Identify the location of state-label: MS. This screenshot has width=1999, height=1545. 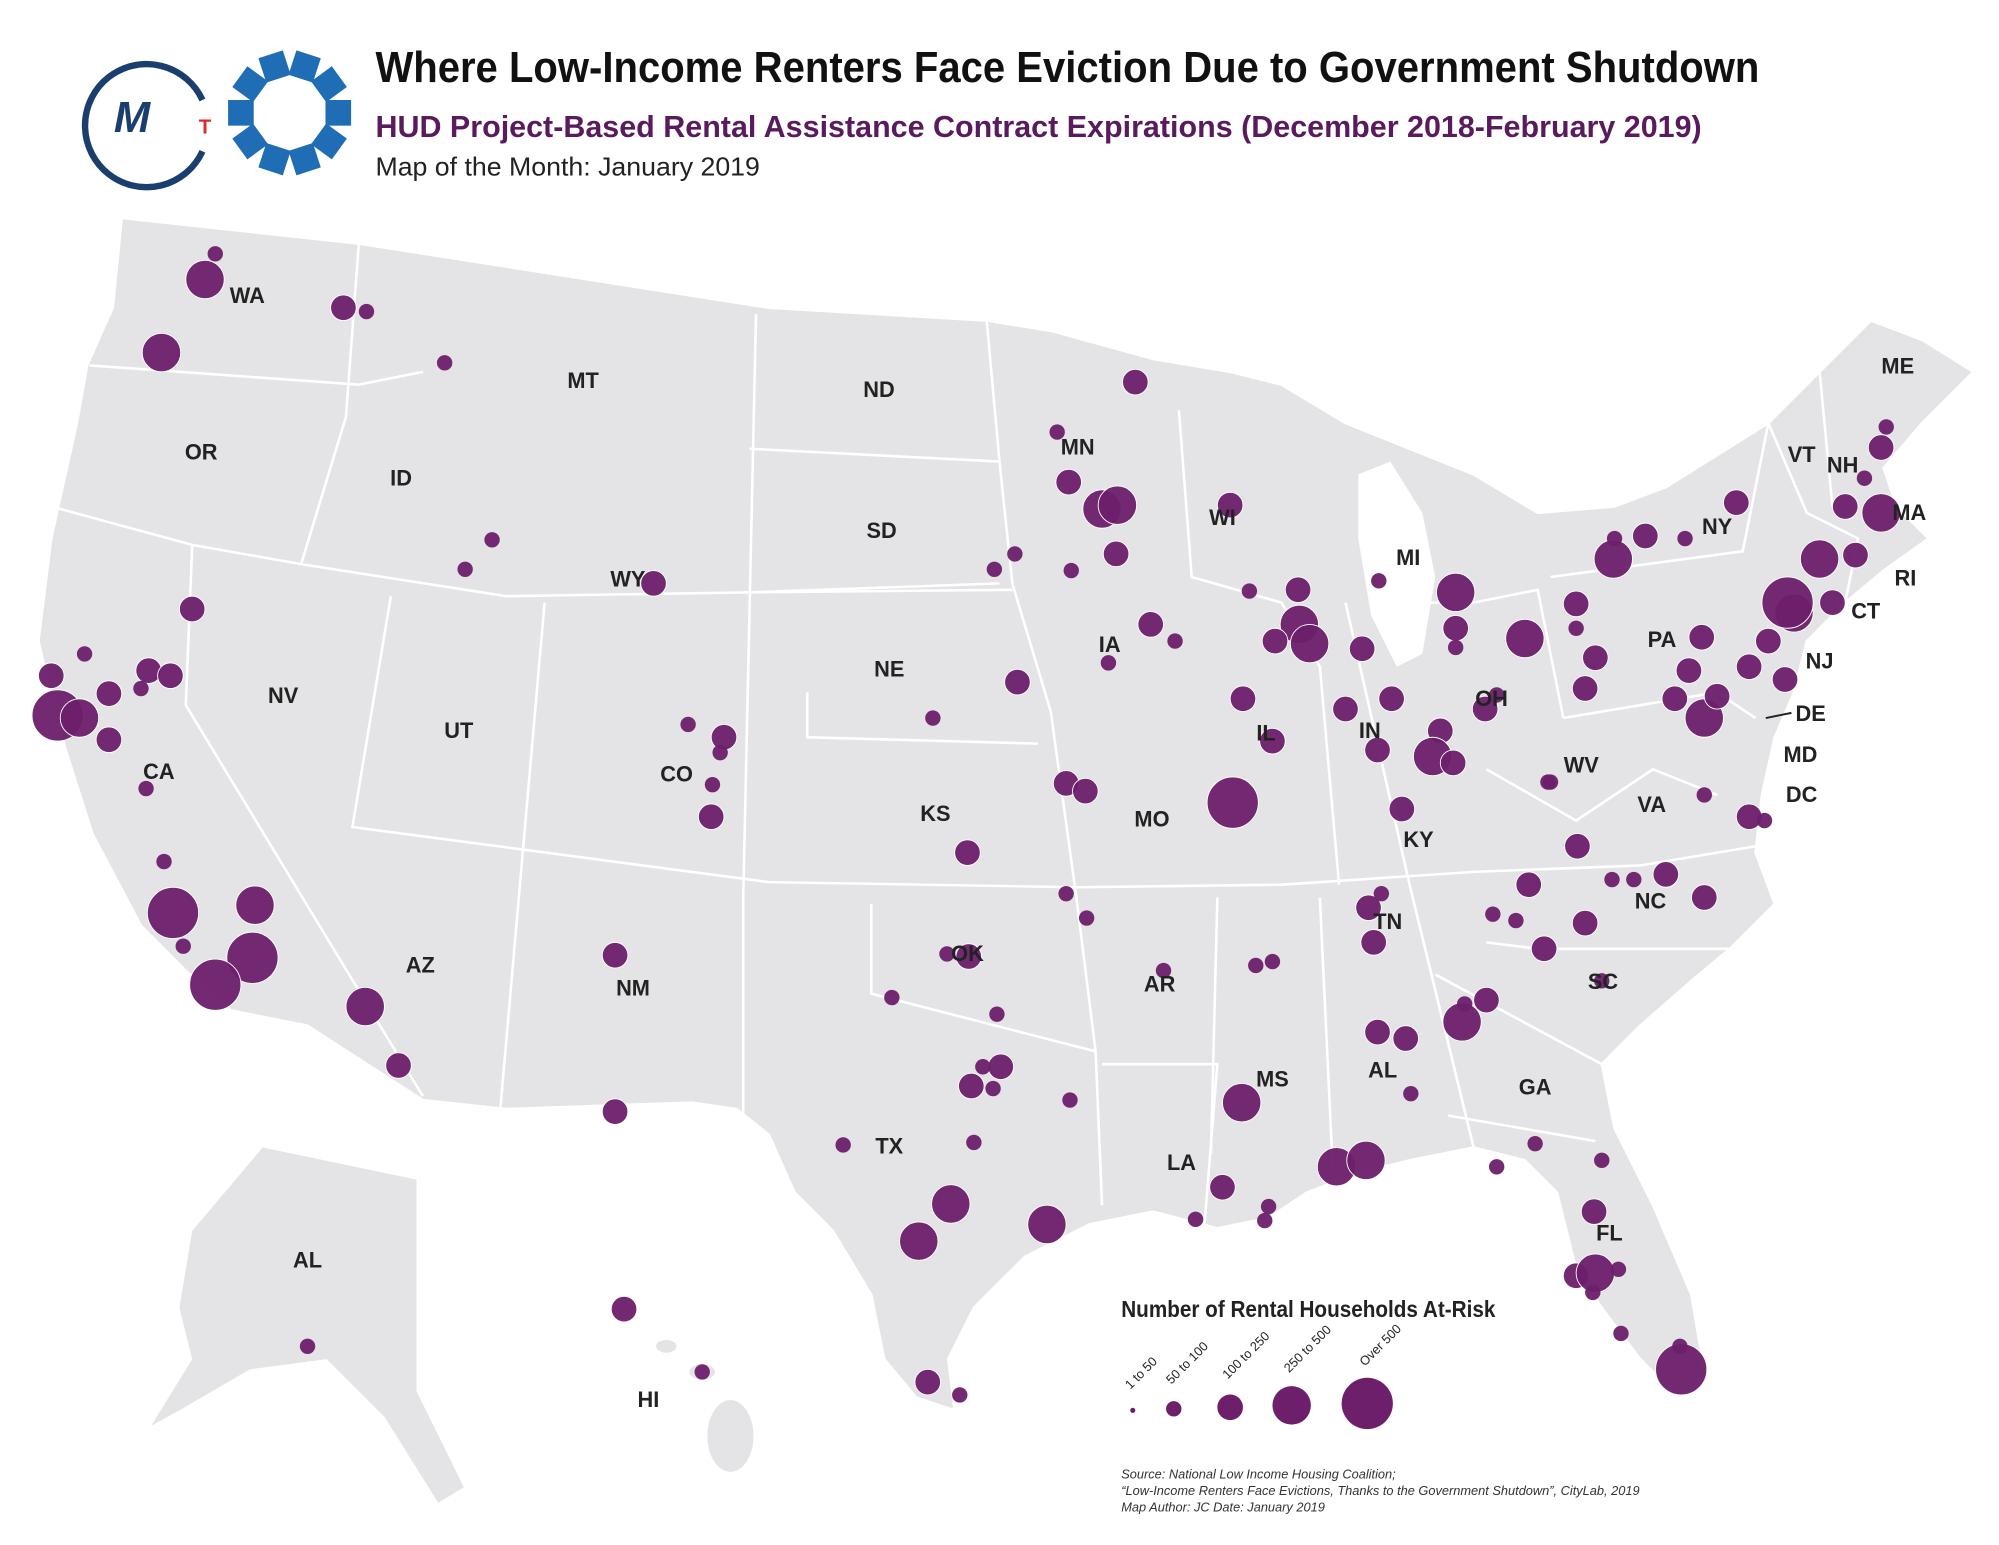
(1272, 1079).